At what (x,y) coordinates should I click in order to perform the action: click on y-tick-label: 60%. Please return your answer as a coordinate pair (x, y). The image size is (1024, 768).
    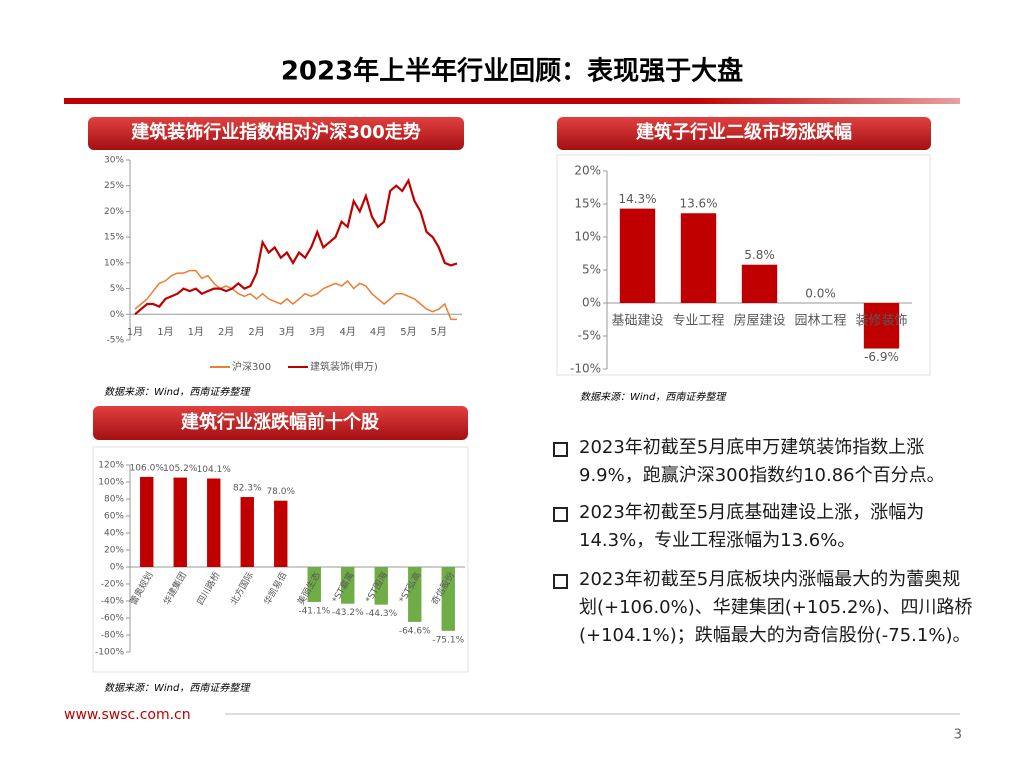
    Looking at the image, I should click on (114, 517).